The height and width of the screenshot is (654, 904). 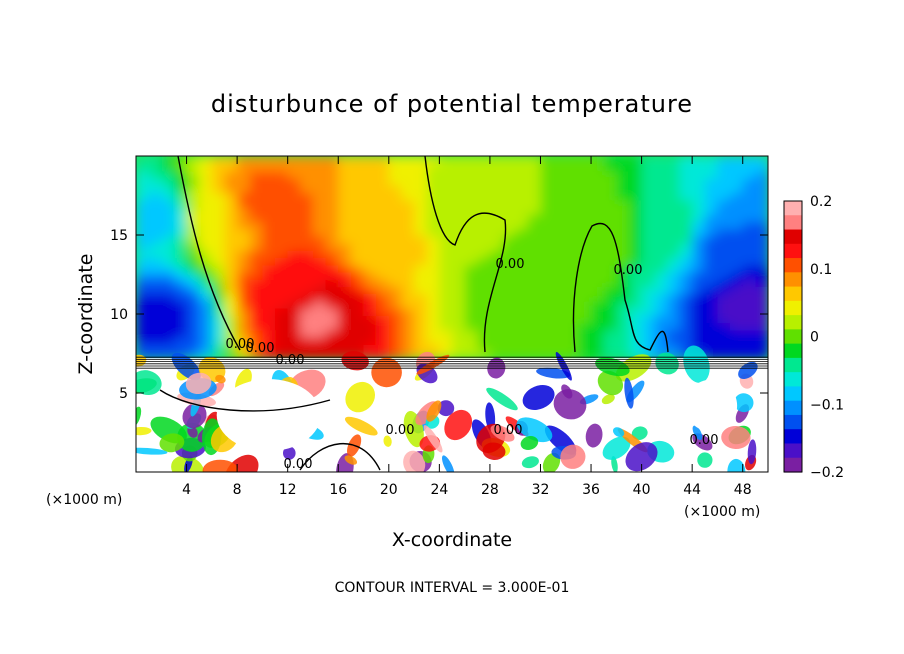 I want to click on contour-line, so click(x=340, y=457).